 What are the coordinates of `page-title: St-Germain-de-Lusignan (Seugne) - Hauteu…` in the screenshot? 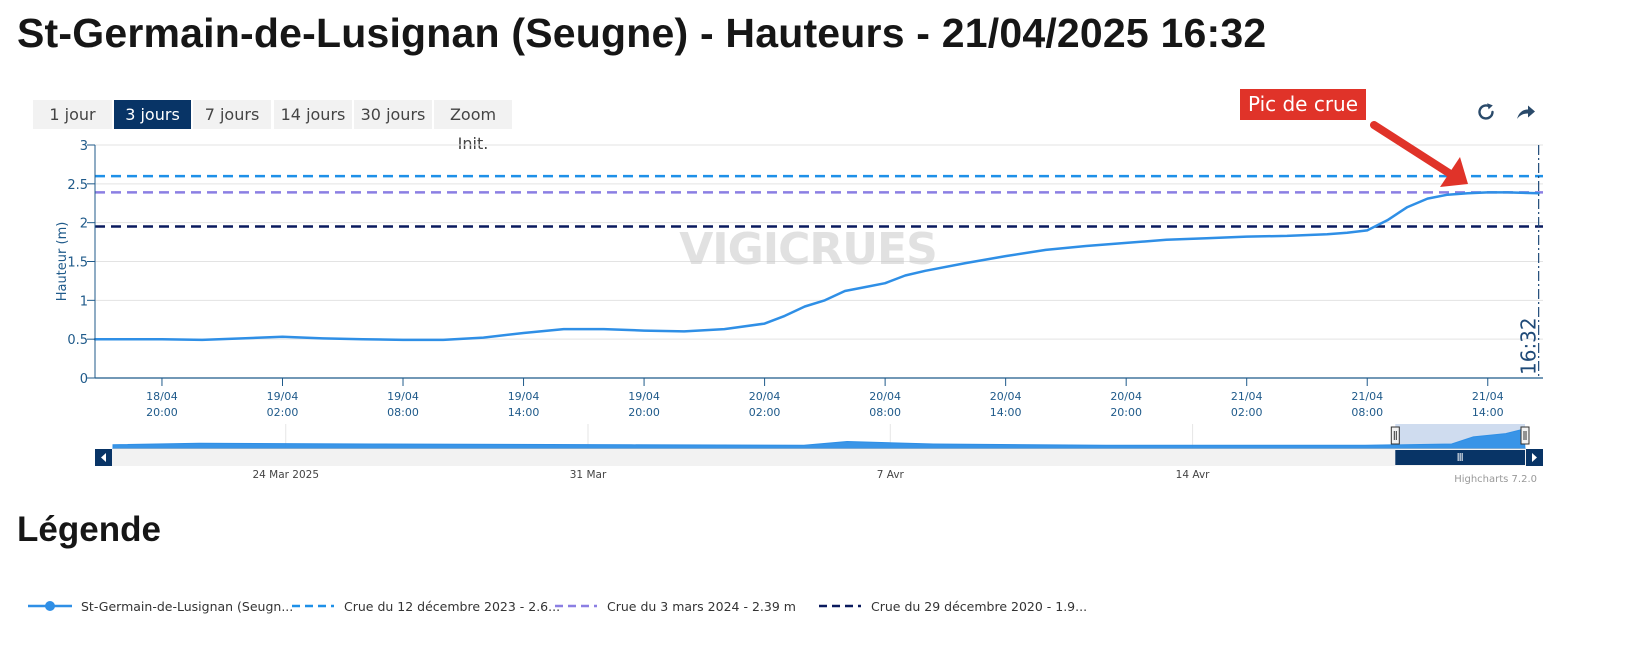 It's located at (642, 33).